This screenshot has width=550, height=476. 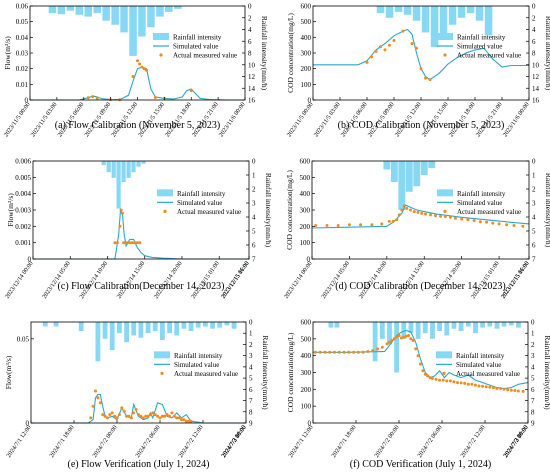 I want to click on x-tick-label: 2024/7/2 00:00, so click(x=386, y=441).